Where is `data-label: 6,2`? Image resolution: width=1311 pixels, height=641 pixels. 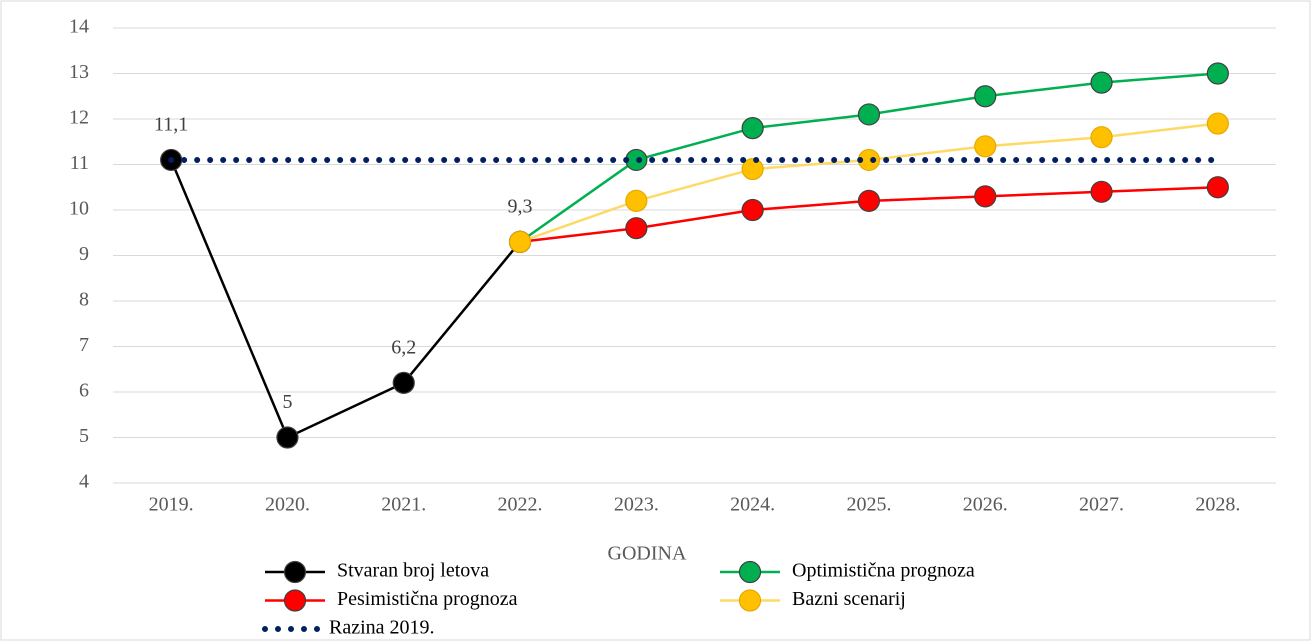
data-label: 6,2 is located at coordinates (403, 347).